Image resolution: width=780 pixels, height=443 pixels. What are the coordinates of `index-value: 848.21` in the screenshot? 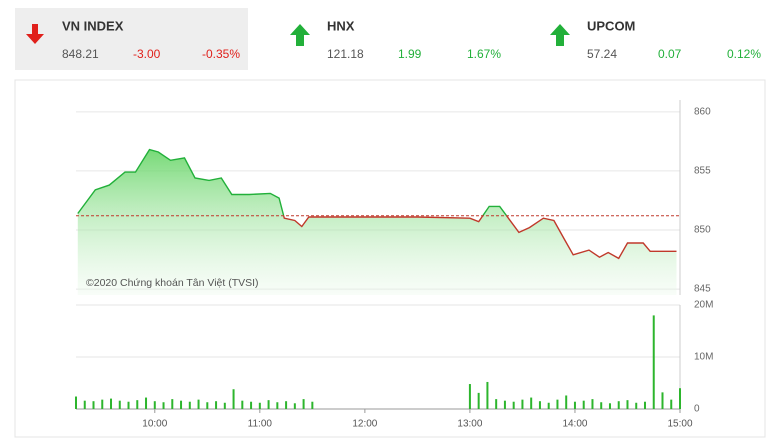 It's located at (80, 54).